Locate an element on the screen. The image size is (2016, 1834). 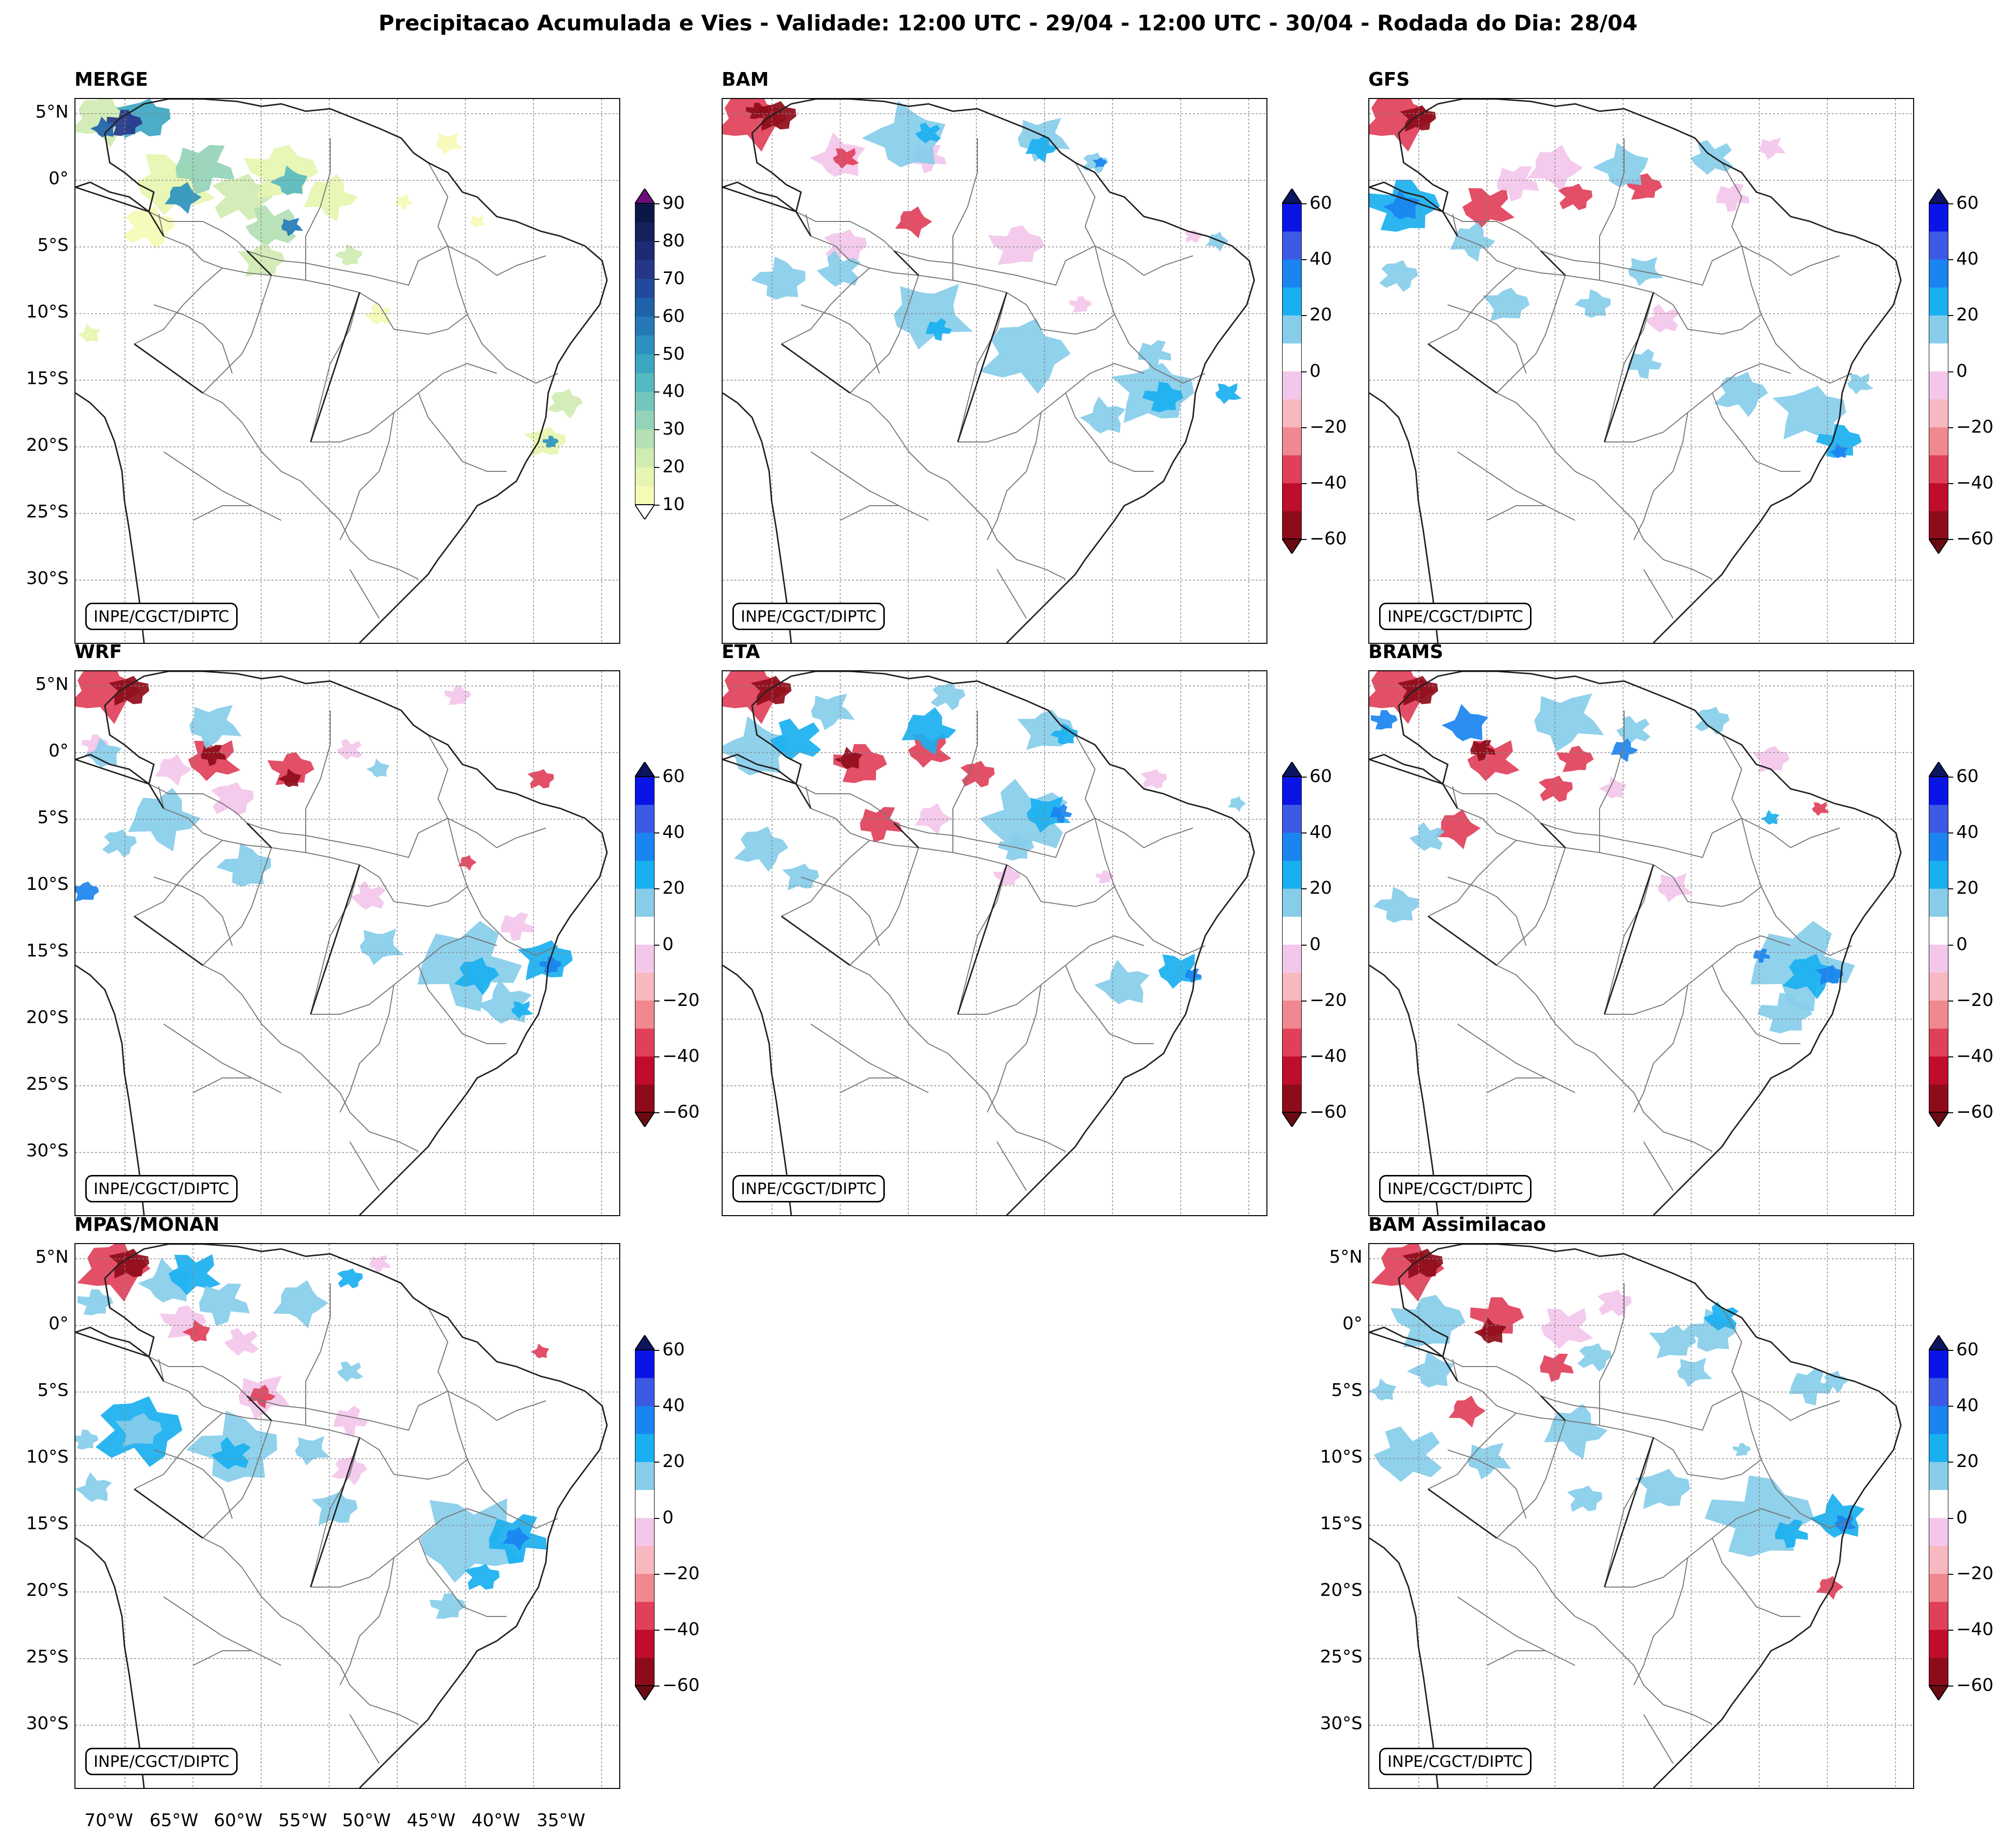
map-panel-merge: INPE/CGCT/DIPTC is located at coordinates (347, 371).